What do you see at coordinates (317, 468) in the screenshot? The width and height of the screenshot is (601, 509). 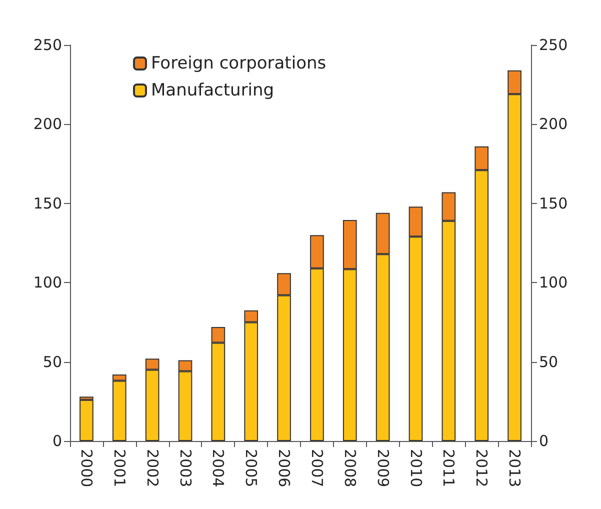 I see `x-tick-label: 2007` at bounding box center [317, 468].